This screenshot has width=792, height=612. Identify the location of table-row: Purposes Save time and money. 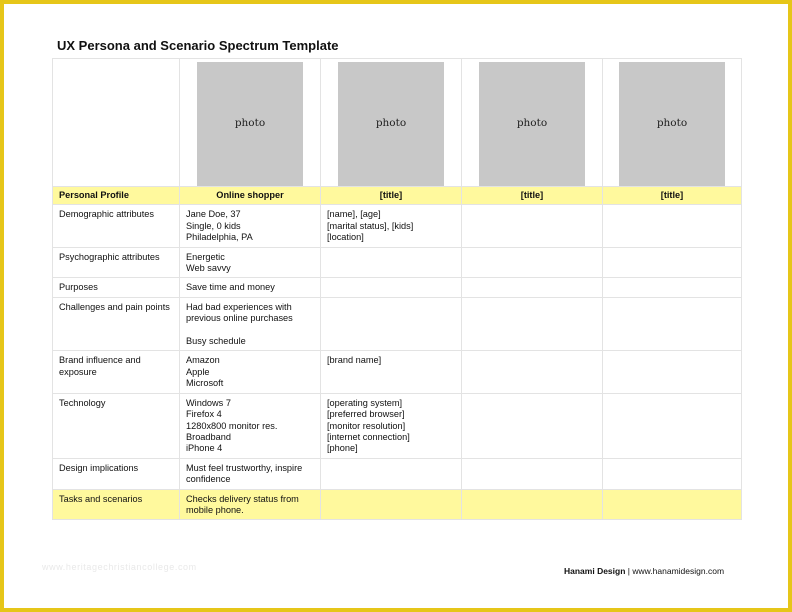
(397, 287).